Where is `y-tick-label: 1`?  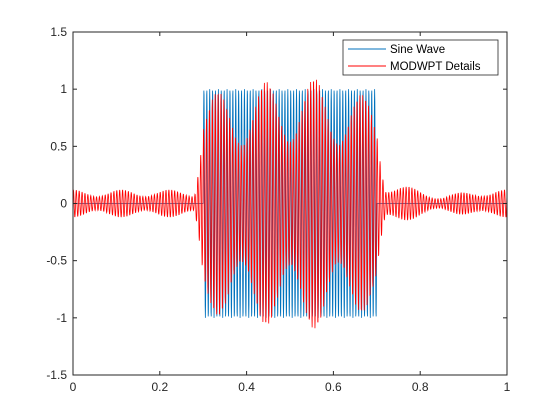 y-tick-label: 1 is located at coordinates (63, 89).